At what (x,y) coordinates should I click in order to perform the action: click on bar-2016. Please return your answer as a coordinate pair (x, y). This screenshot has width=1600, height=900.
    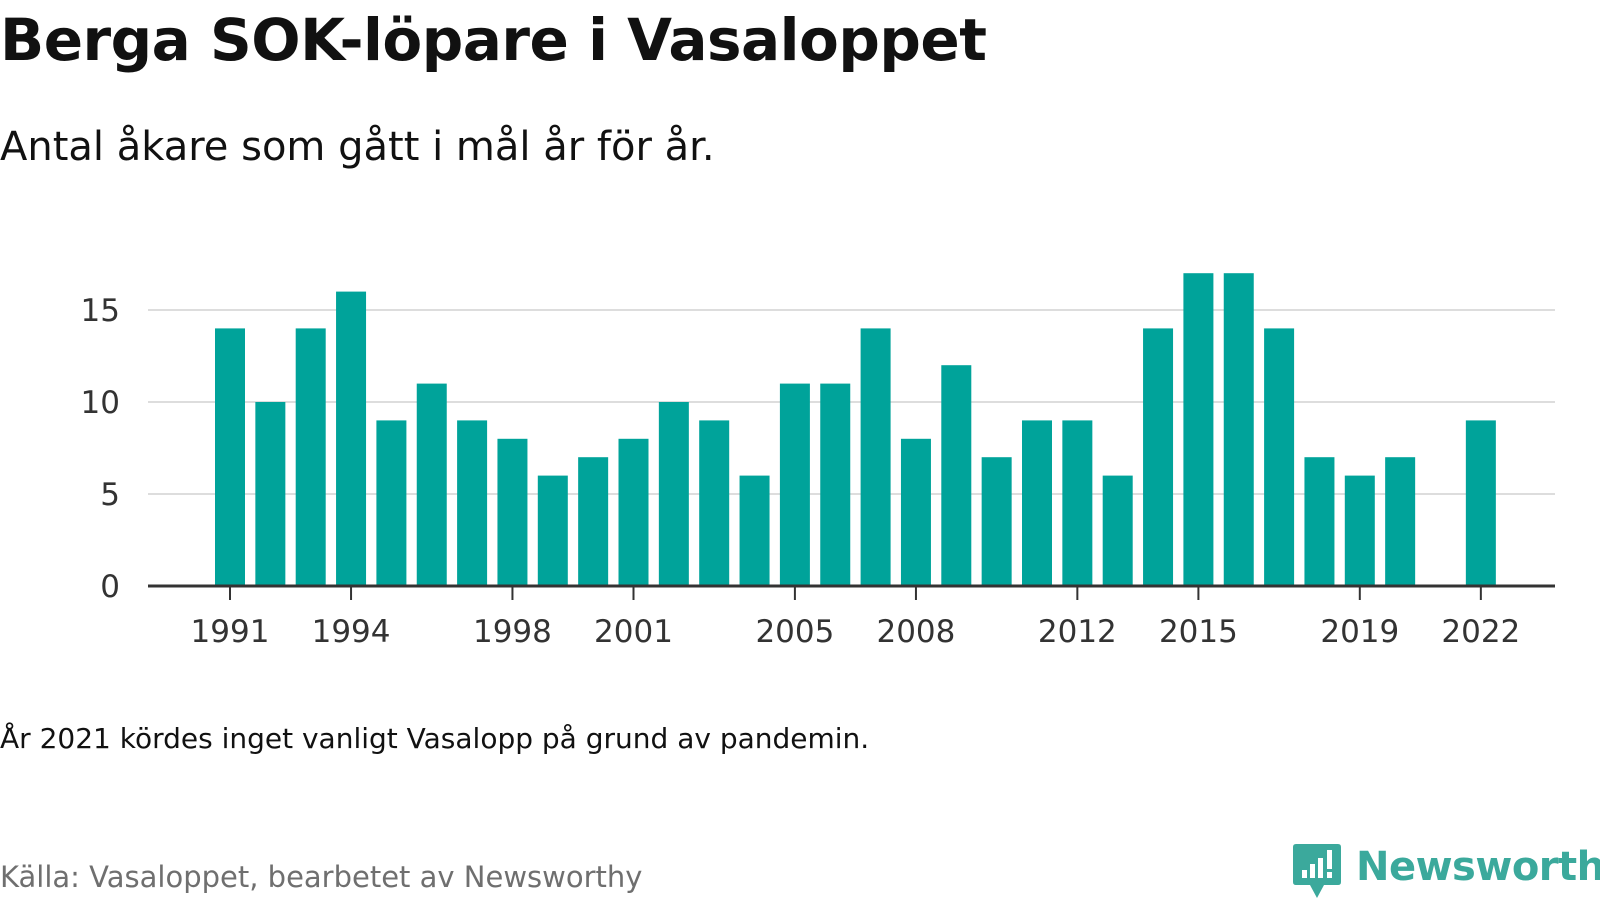
    Looking at the image, I should click on (1238, 429).